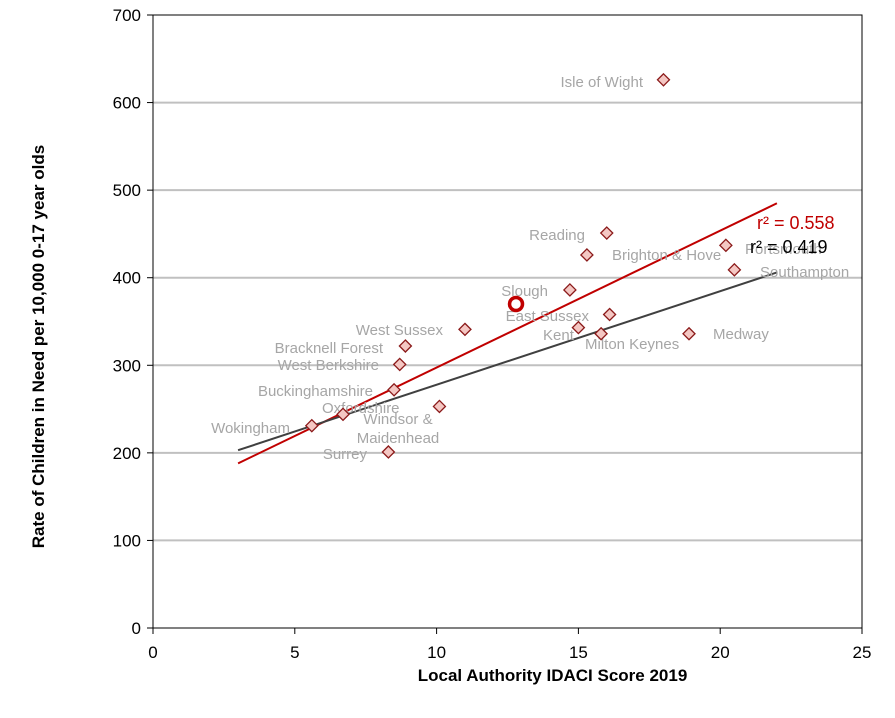  What do you see at coordinates (557, 235) in the screenshot?
I see `point-label: Reading` at bounding box center [557, 235].